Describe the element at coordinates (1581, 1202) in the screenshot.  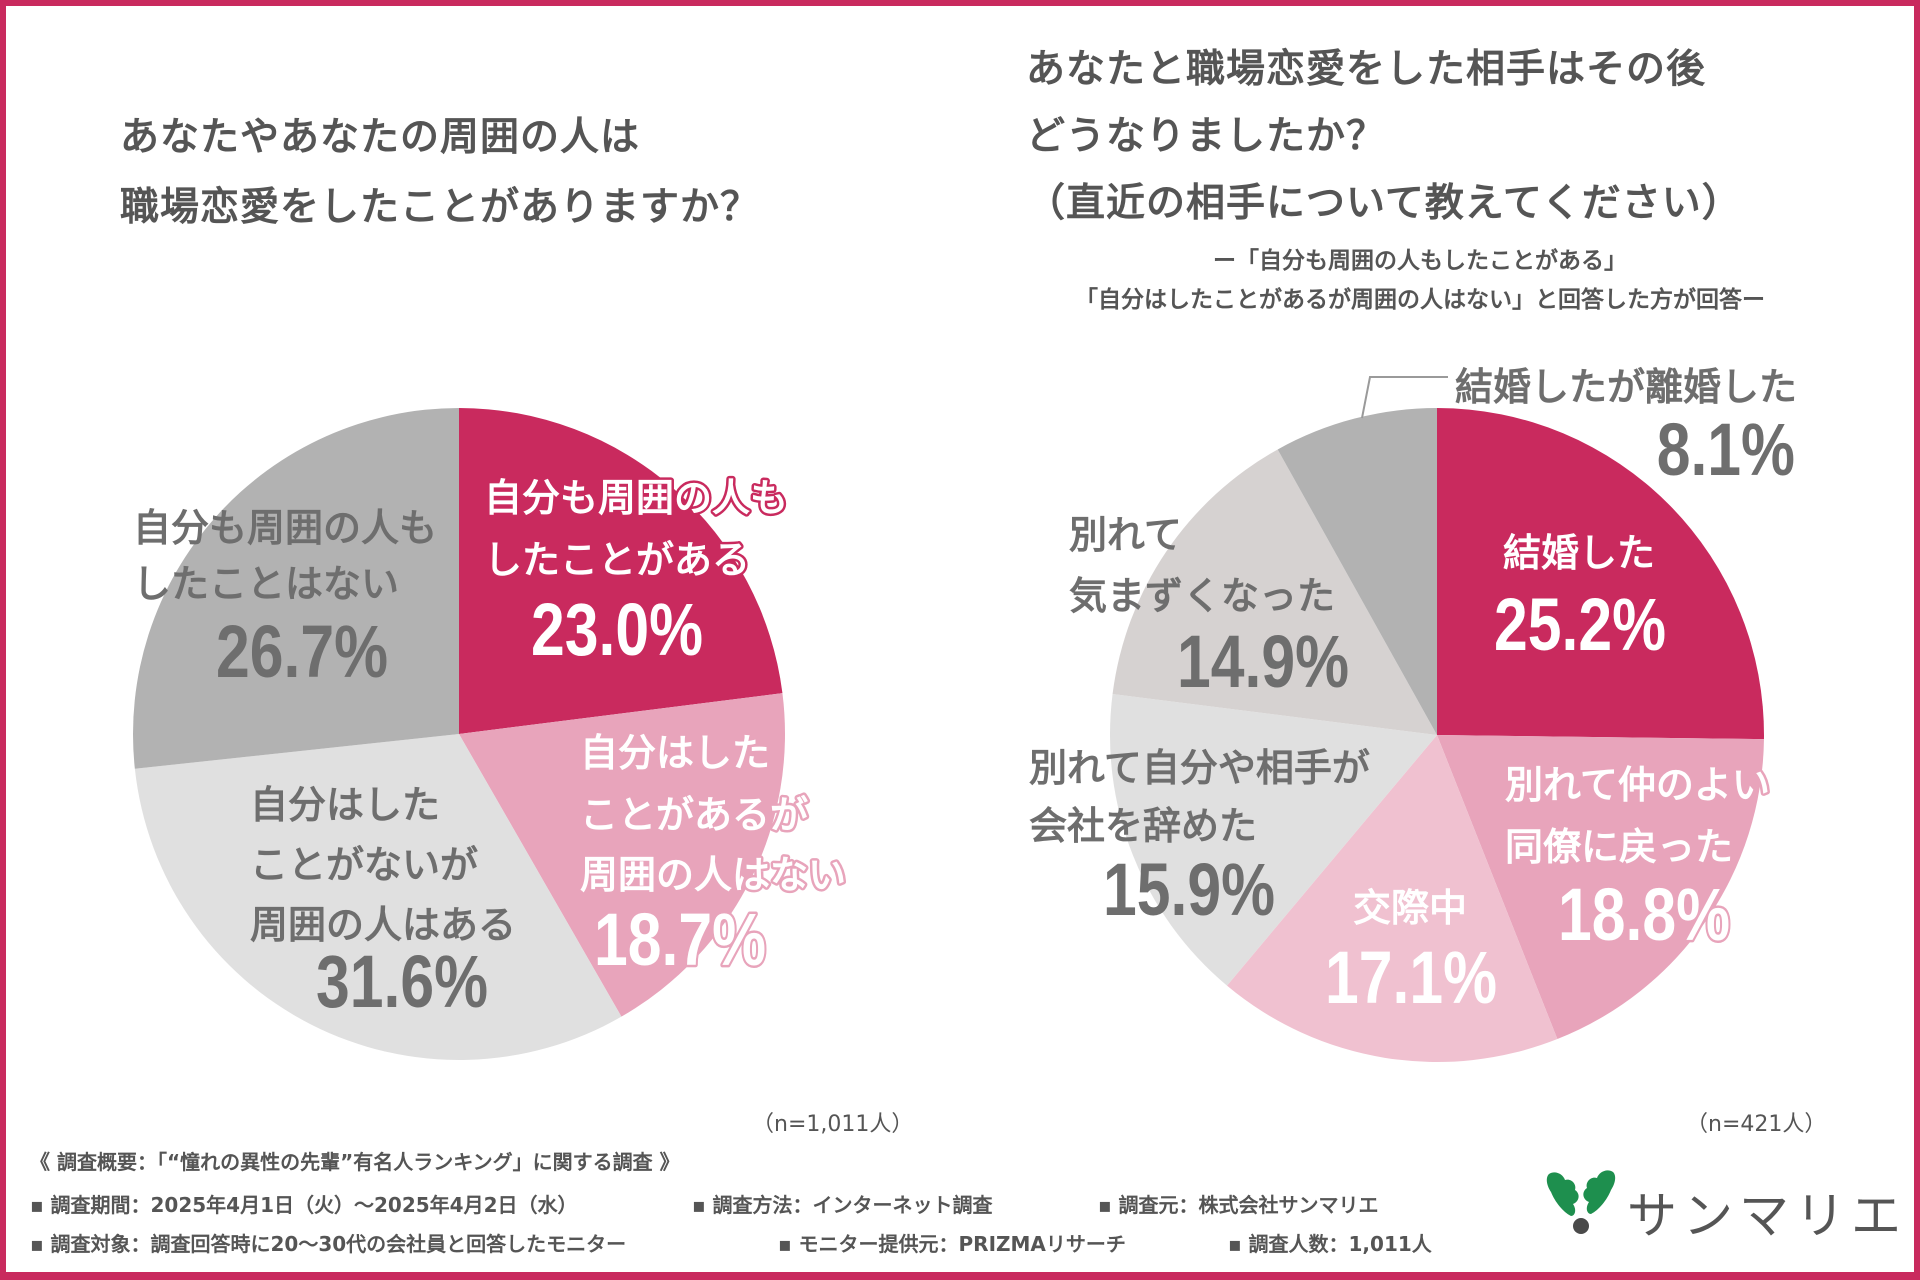
I see `leaf-logo-icon` at that location.